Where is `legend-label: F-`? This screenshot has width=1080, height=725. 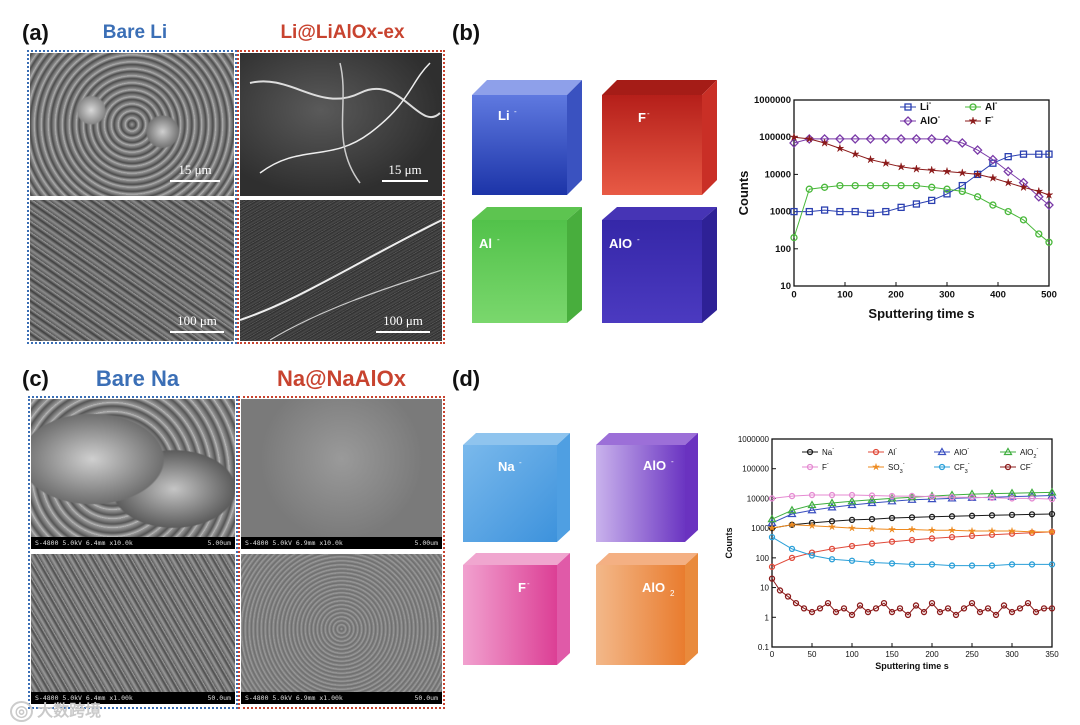
legend-label: F- is located at coordinates (989, 120).